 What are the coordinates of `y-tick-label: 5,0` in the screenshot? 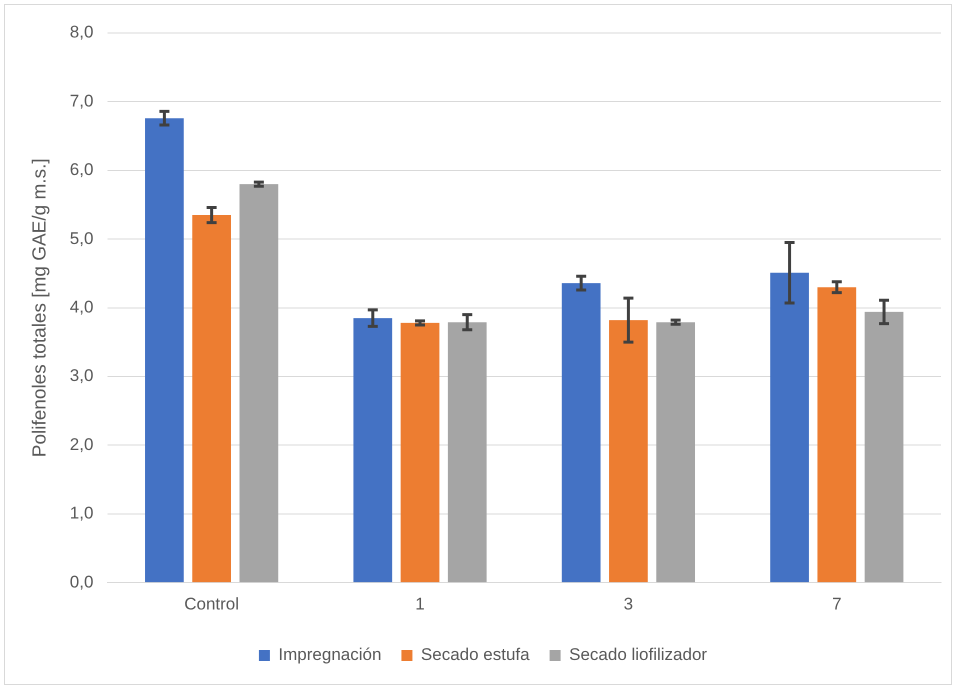 It's located at (82, 238).